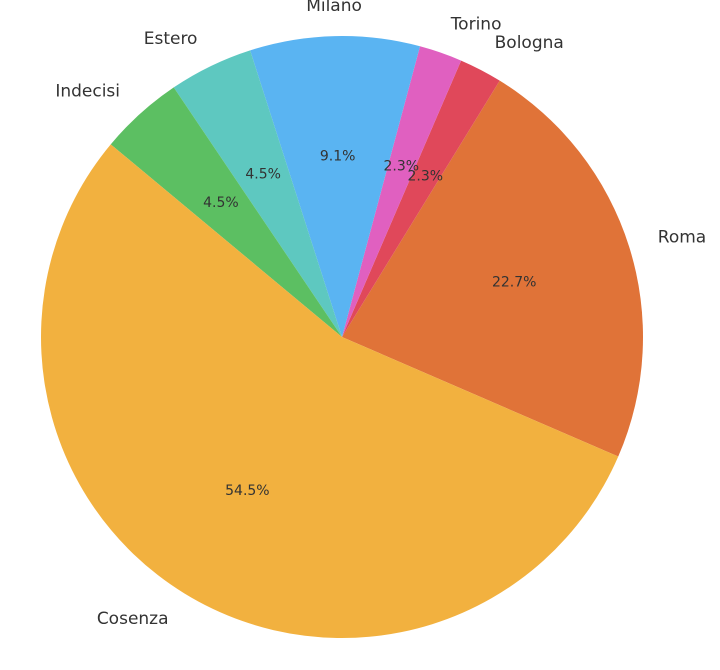  Describe the element at coordinates (338, 156) in the screenshot. I see `pct-label: 9.1%` at that location.